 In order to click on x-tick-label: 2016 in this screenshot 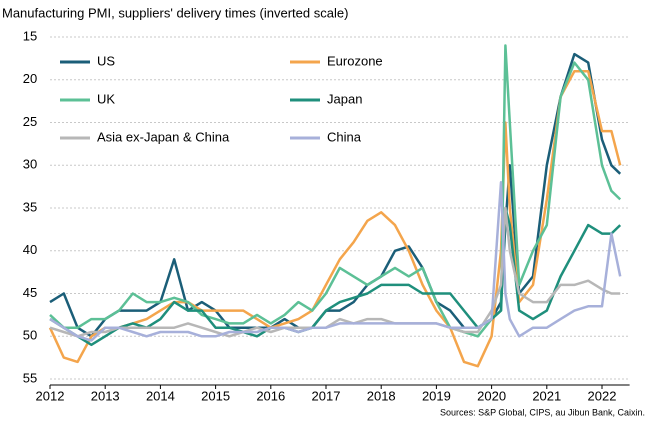, I will do `click(270, 395)`.